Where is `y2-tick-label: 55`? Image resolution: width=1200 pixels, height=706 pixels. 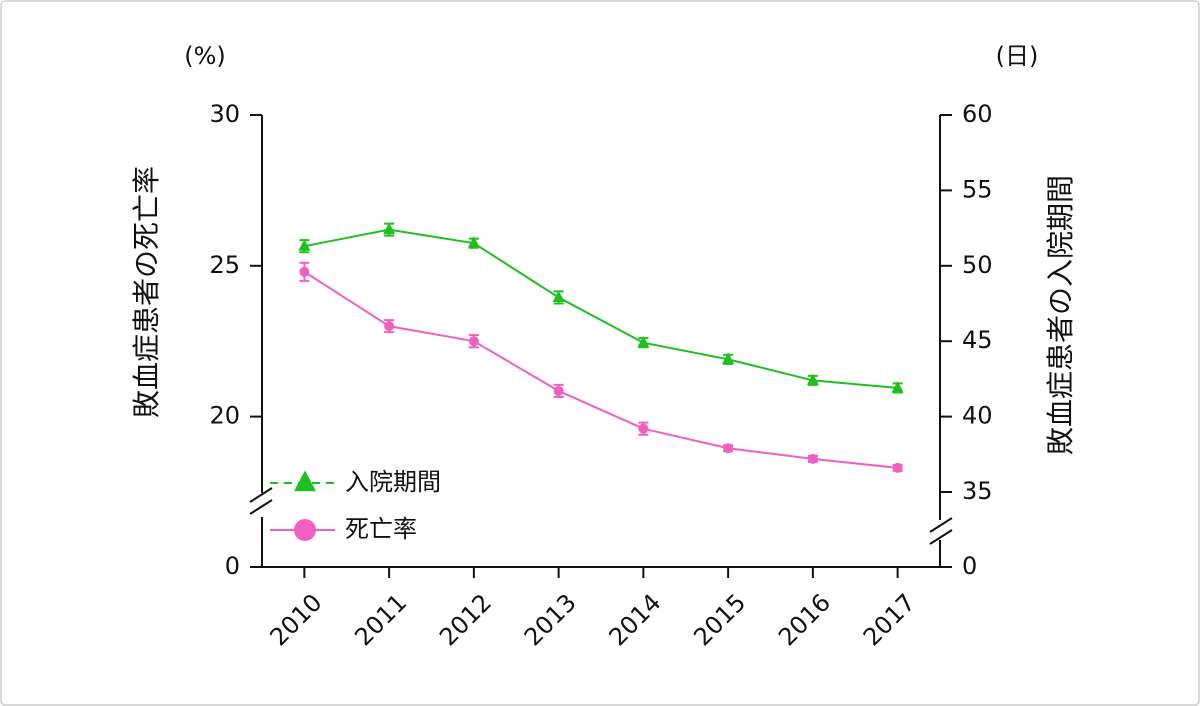 y2-tick-label: 55 is located at coordinates (977, 189).